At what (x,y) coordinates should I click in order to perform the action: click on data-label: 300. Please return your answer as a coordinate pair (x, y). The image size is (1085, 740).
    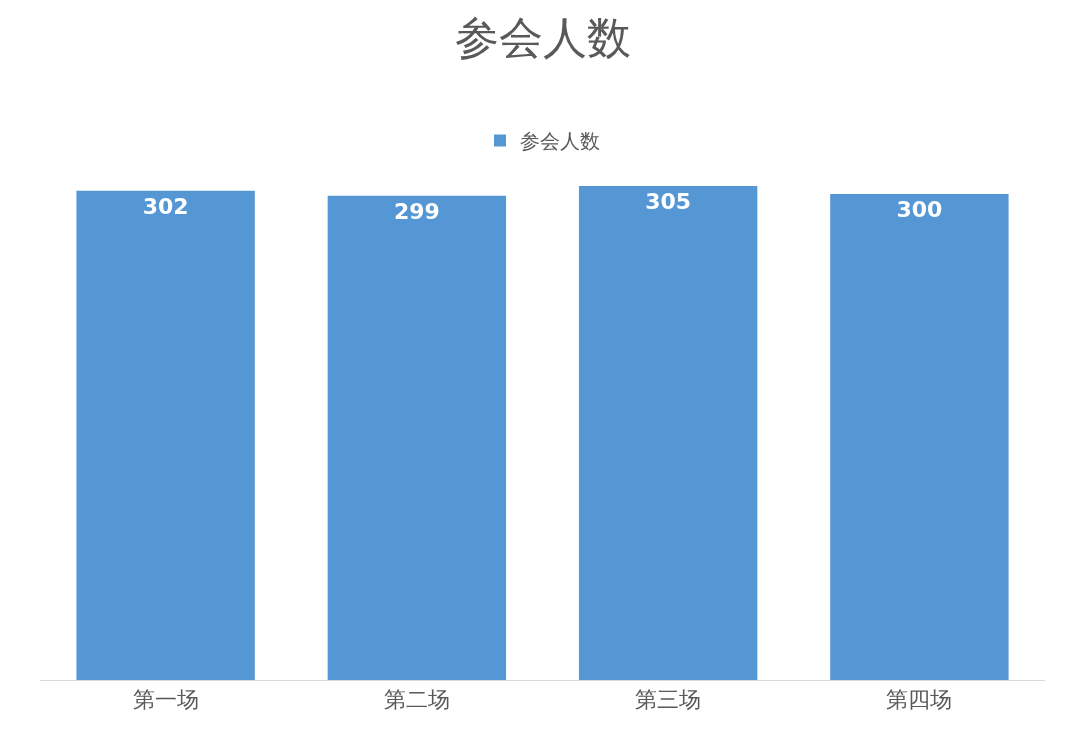
    Looking at the image, I should click on (919, 210).